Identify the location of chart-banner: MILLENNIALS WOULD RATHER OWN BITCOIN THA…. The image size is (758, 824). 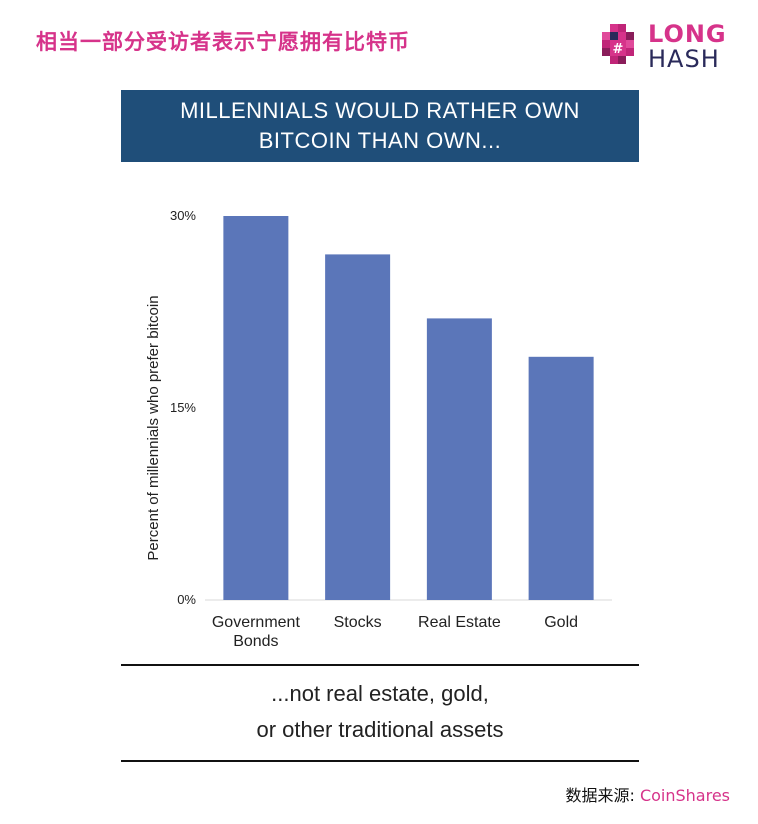
(380, 126).